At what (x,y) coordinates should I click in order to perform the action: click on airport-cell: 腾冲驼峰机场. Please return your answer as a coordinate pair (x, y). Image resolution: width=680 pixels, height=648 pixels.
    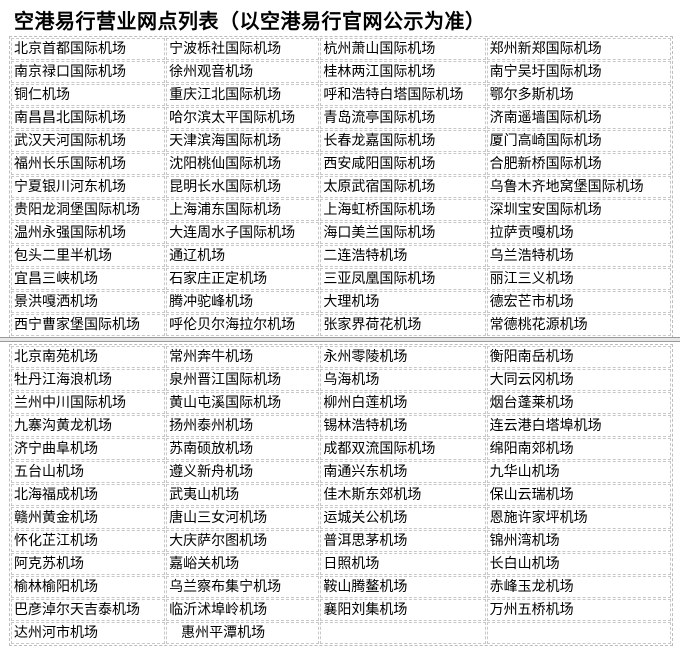
    Looking at the image, I should click on (243, 302).